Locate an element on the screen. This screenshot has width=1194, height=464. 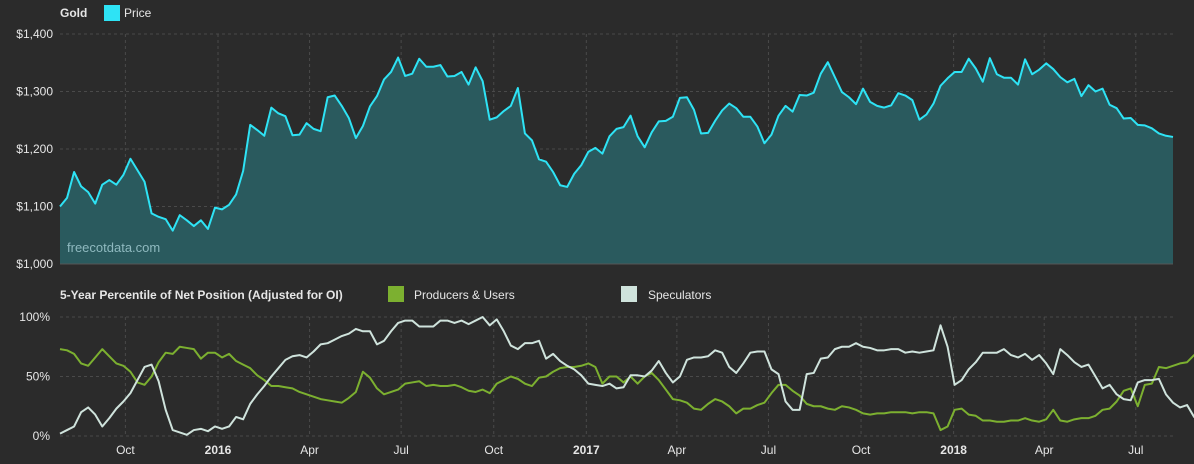
price-y-tick-label: $1,200 is located at coordinates (34, 149).